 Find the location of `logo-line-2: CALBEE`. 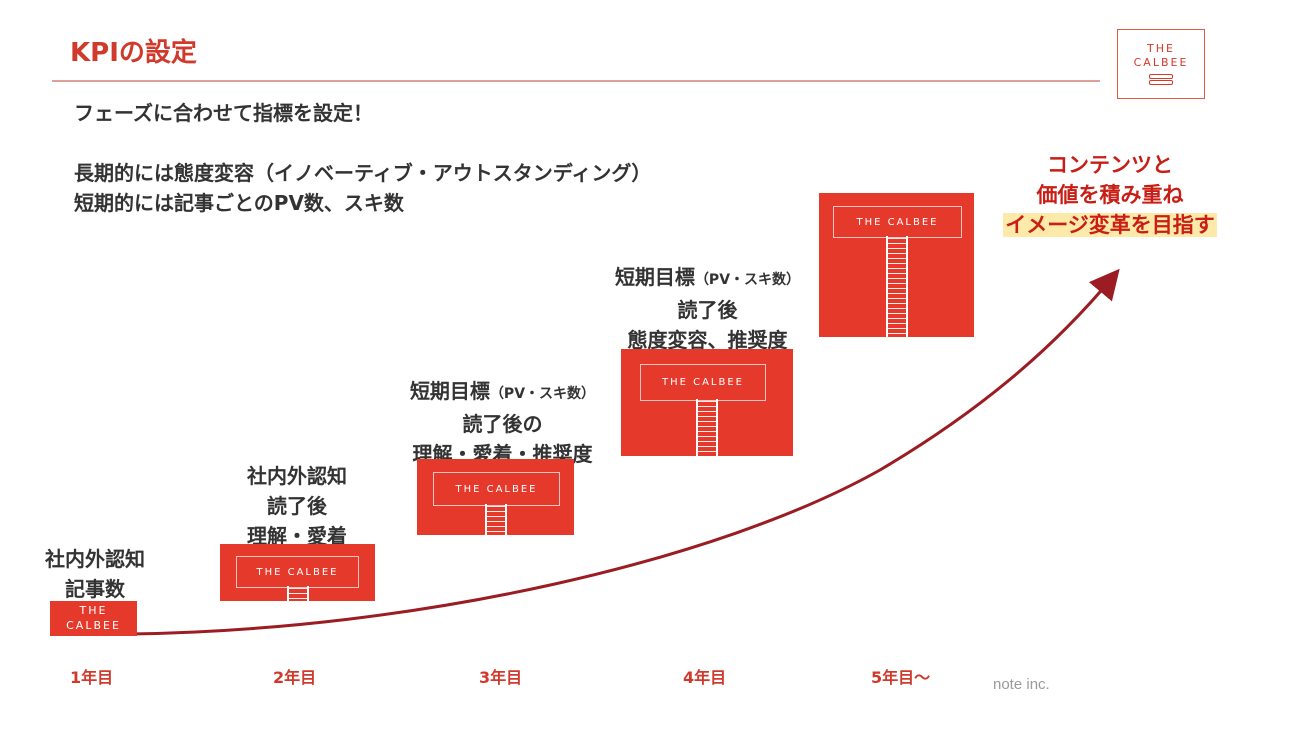

logo-line-2: CALBEE is located at coordinates (1161, 62).